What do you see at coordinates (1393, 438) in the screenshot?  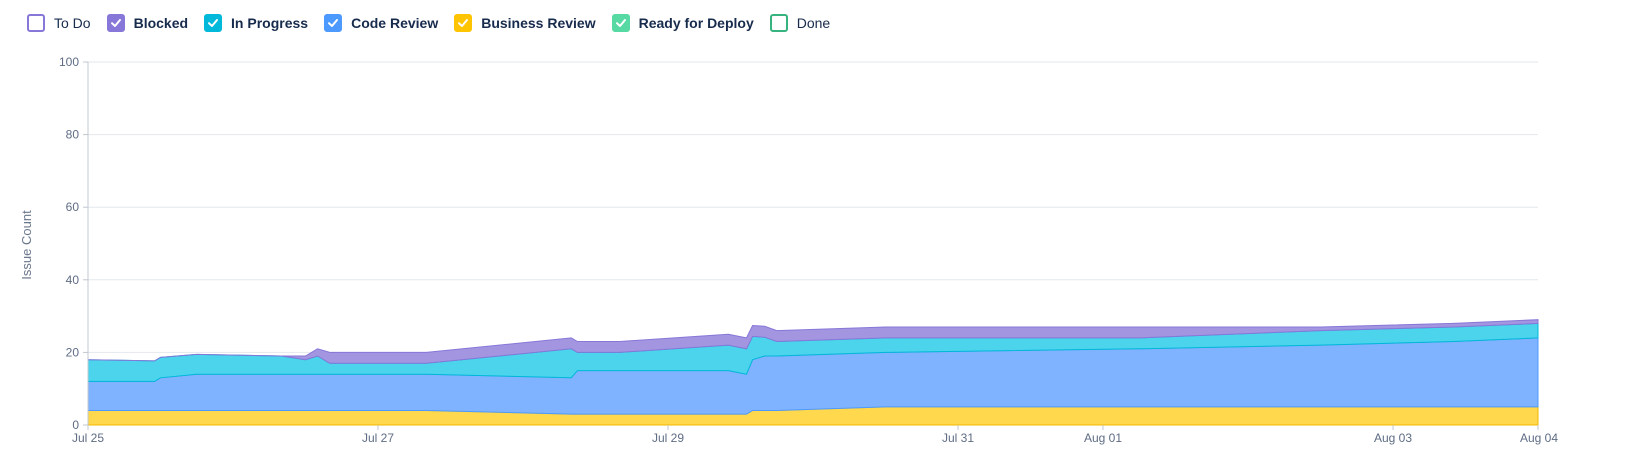 I see `x-tick-label: Aug 03` at bounding box center [1393, 438].